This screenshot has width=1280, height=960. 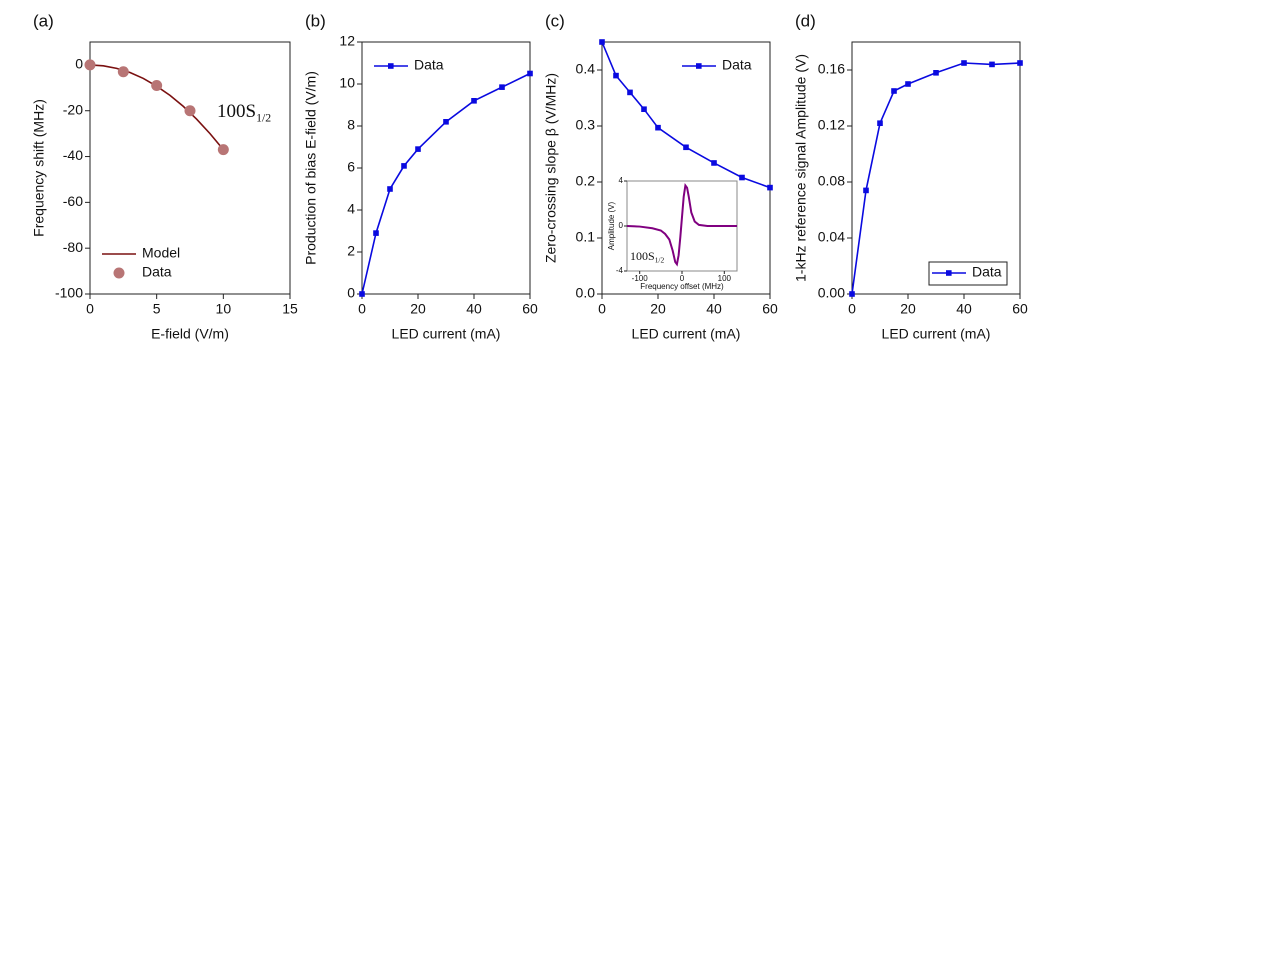 What do you see at coordinates (620, 270) in the screenshot?
I see `y-tick-label: -4` at bounding box center [620, 270].